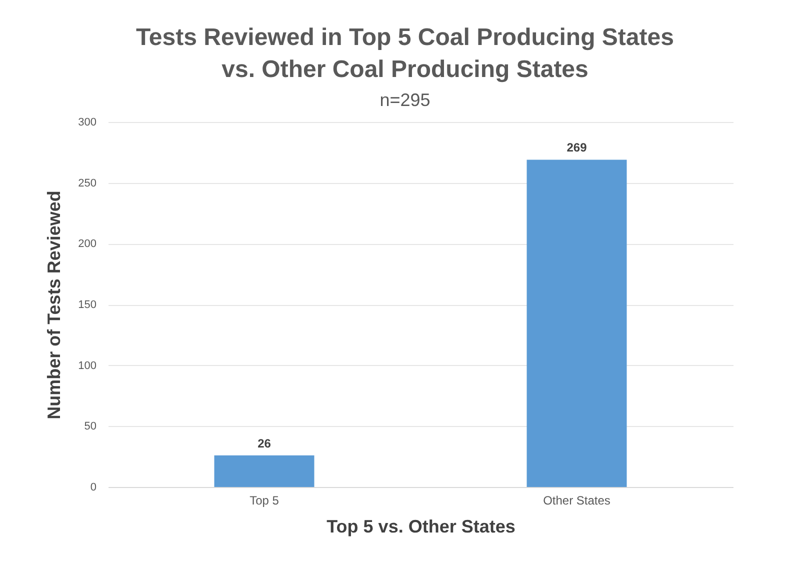 The height and width of the screenshot is (570, 810). I want to click on x-tick-label: Other States, so click(576, 501).